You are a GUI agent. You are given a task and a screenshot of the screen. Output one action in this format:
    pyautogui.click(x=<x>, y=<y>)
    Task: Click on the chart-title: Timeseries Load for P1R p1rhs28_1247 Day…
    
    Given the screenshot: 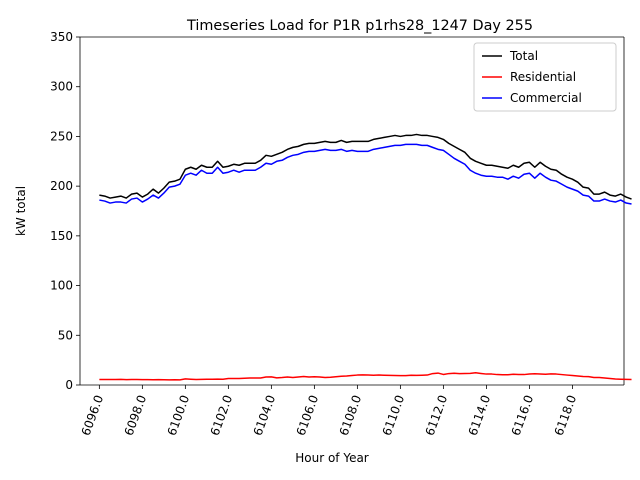 What is the action you would take?
    pyautogui.click(x=359, y=26)
    